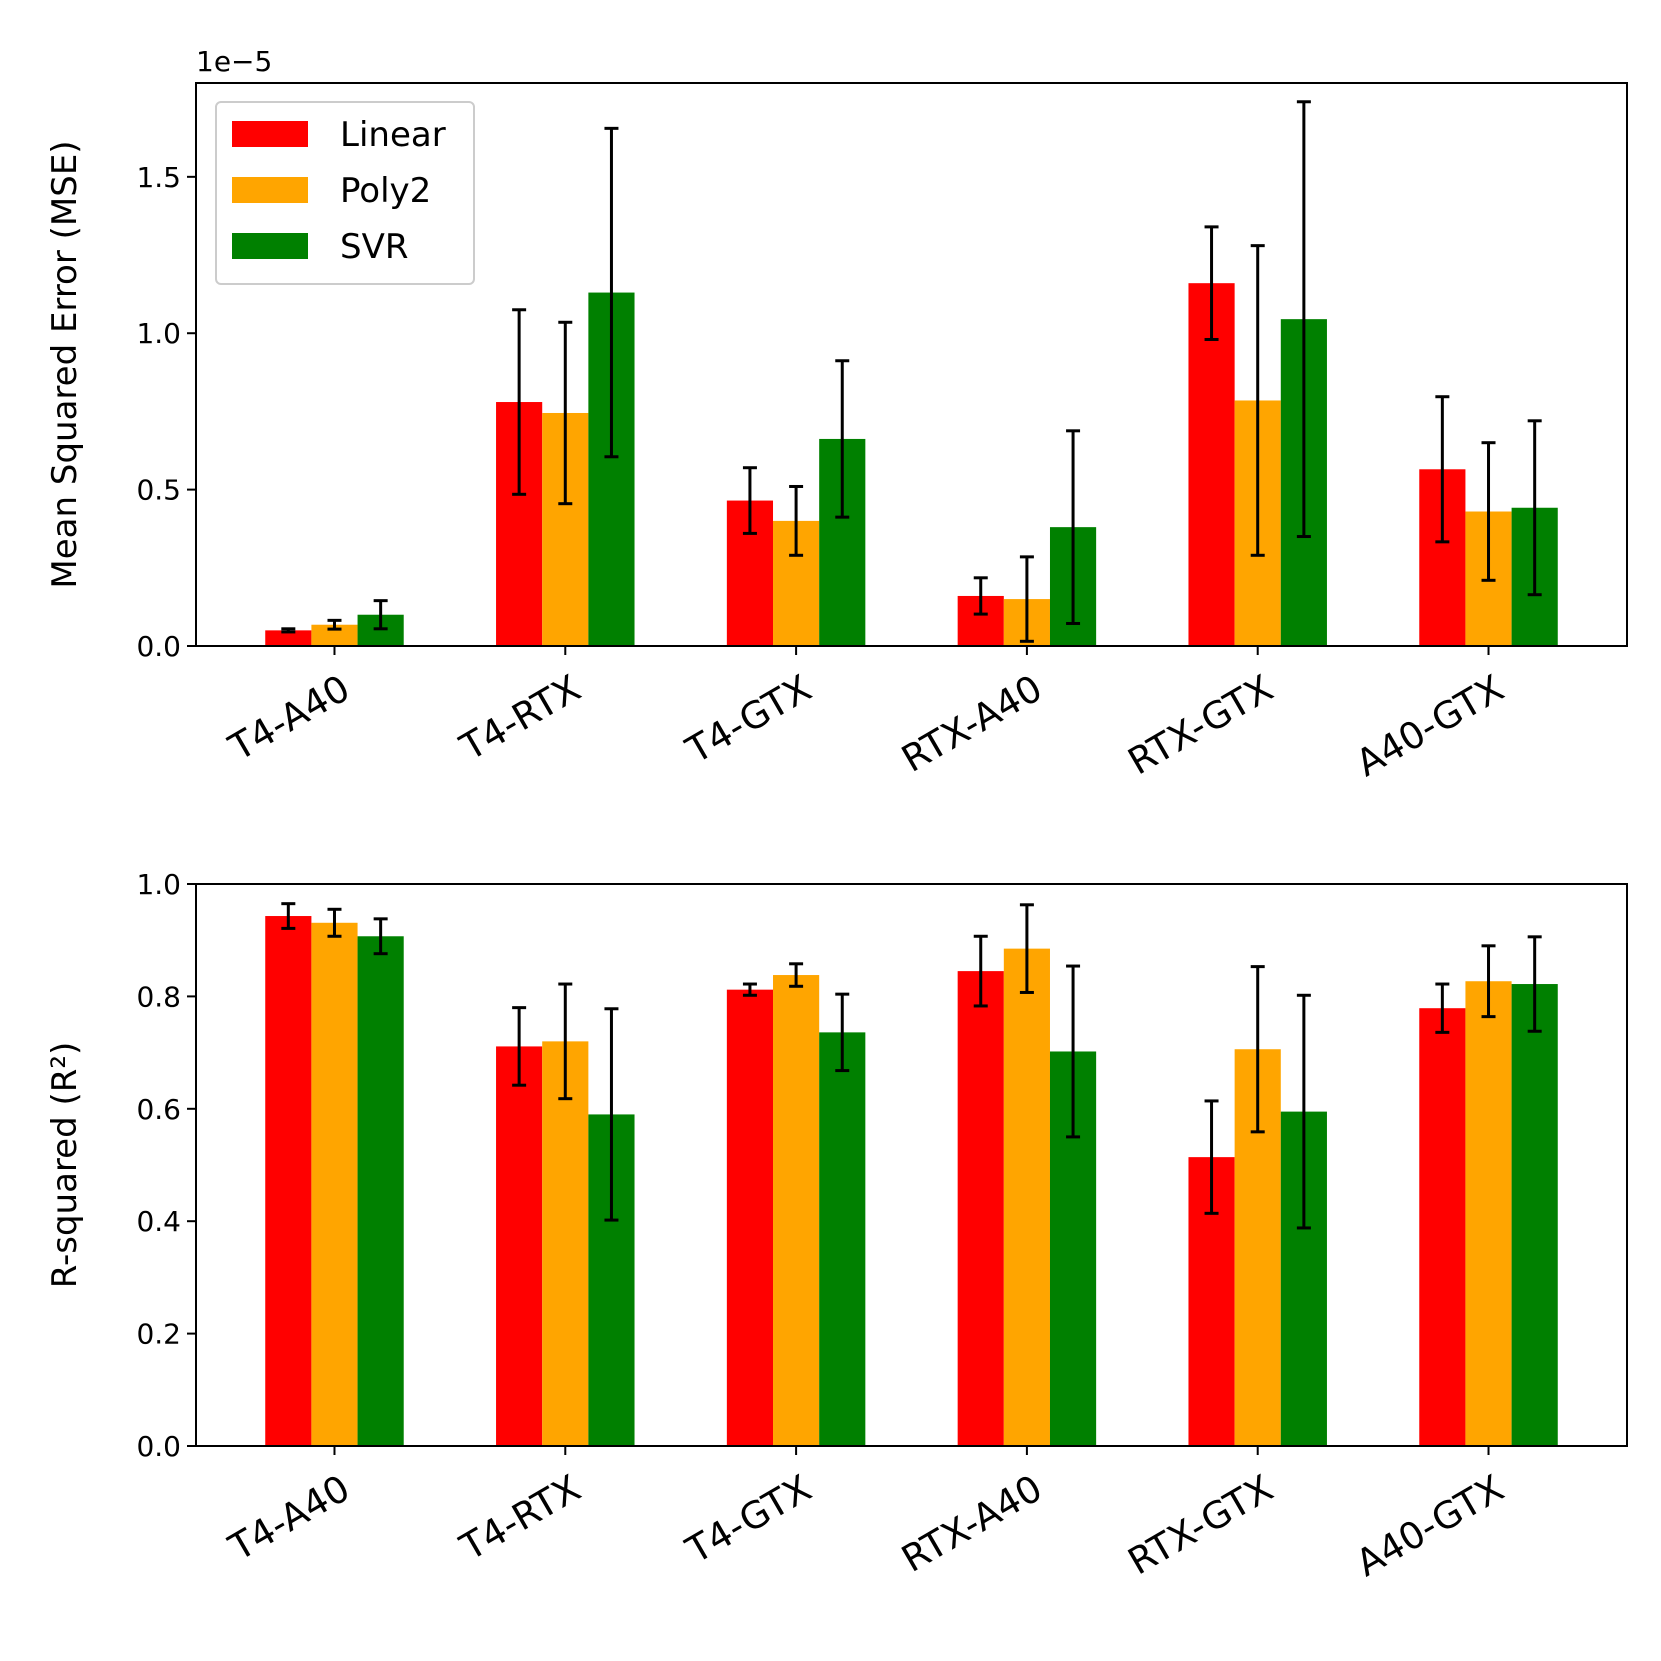  What do you see at coordinates (234, 61) in the screenshot?
I see `axis-offset-label: 1e−5` at bounding box center [234, 61].